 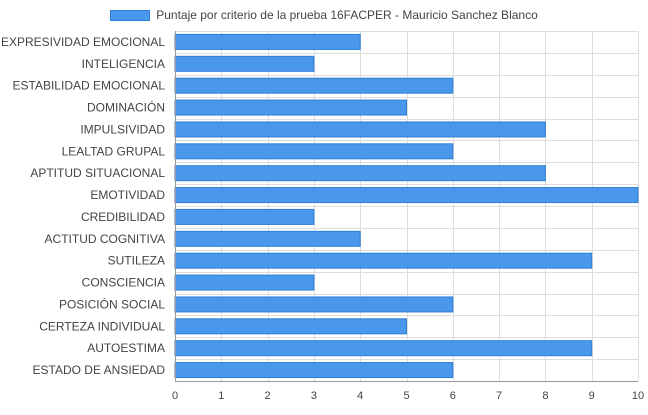 I want to click on legend-swatch, so click(x=130, y=15).